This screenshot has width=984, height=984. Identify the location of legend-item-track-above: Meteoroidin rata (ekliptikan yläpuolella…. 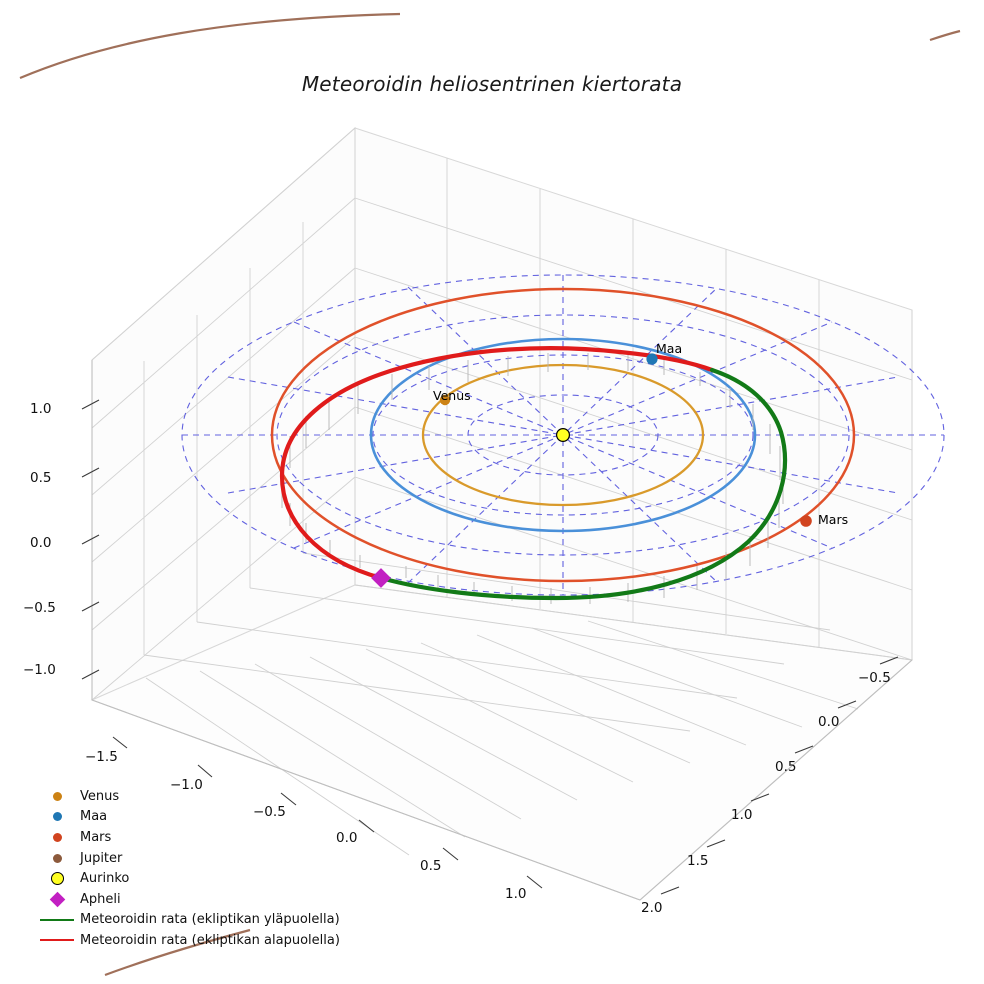
(194, 920).